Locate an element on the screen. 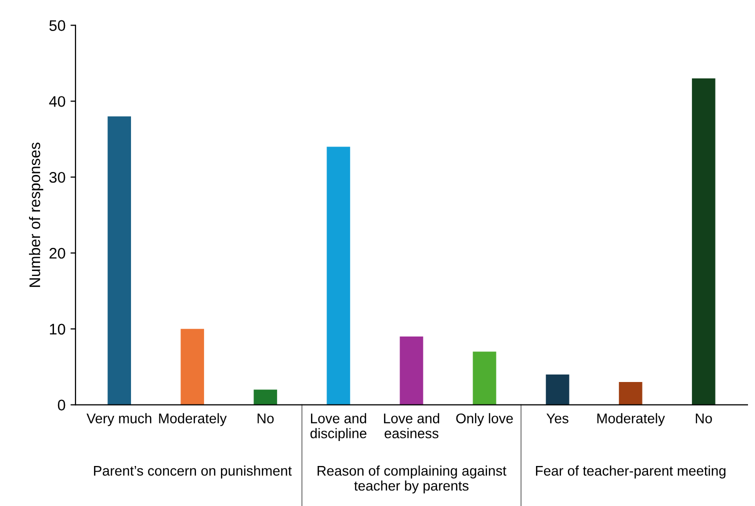  text: Reason of complaining against teacher by parents is located at coordinates (412, 480).